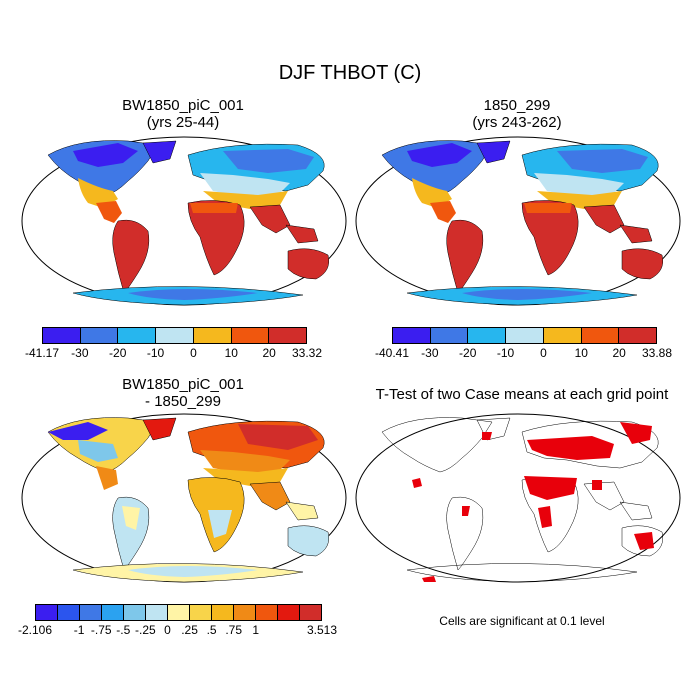  What do you see at coordinates (543, 353) in the screenshot?
I see `cb2-label-4: 0` at bounding box center [543, 353].